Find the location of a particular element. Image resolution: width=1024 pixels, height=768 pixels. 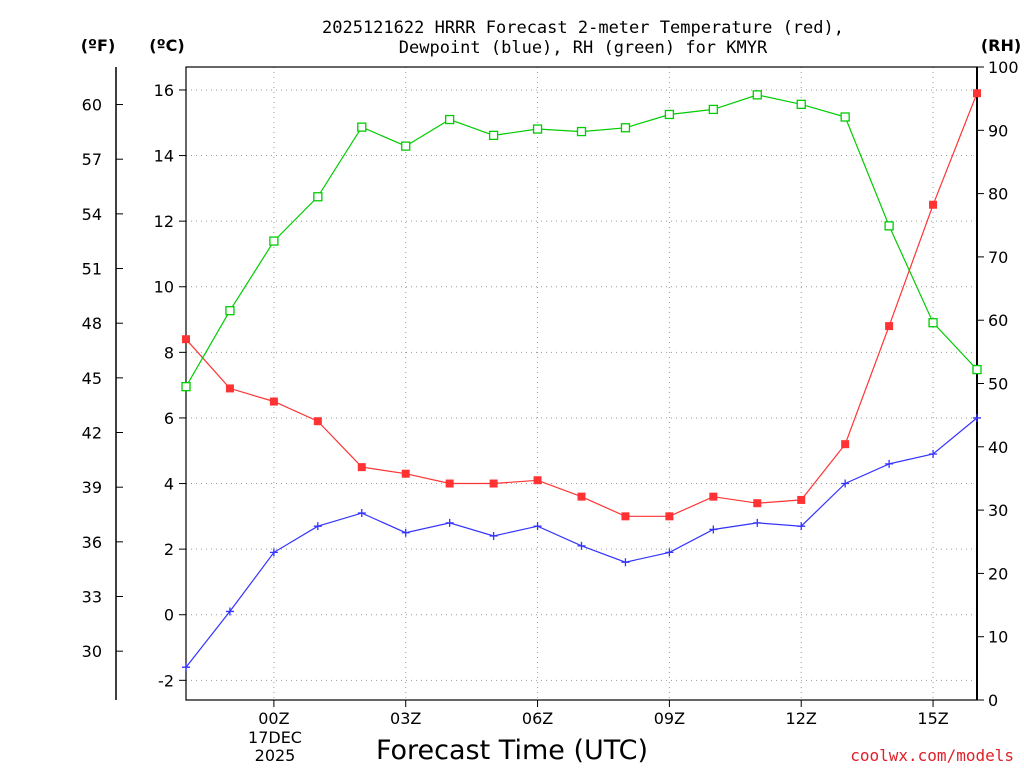

fahrenheit-unit-label: (ºF) is located at coordinates (98, 45).